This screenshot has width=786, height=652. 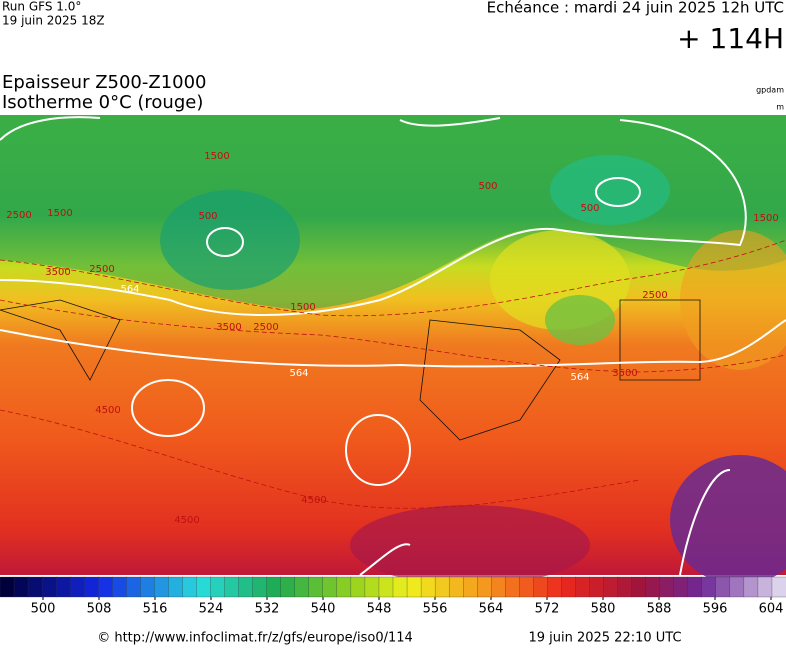 I want to click on colorbar-label: 548, so click(x=379, y=609).